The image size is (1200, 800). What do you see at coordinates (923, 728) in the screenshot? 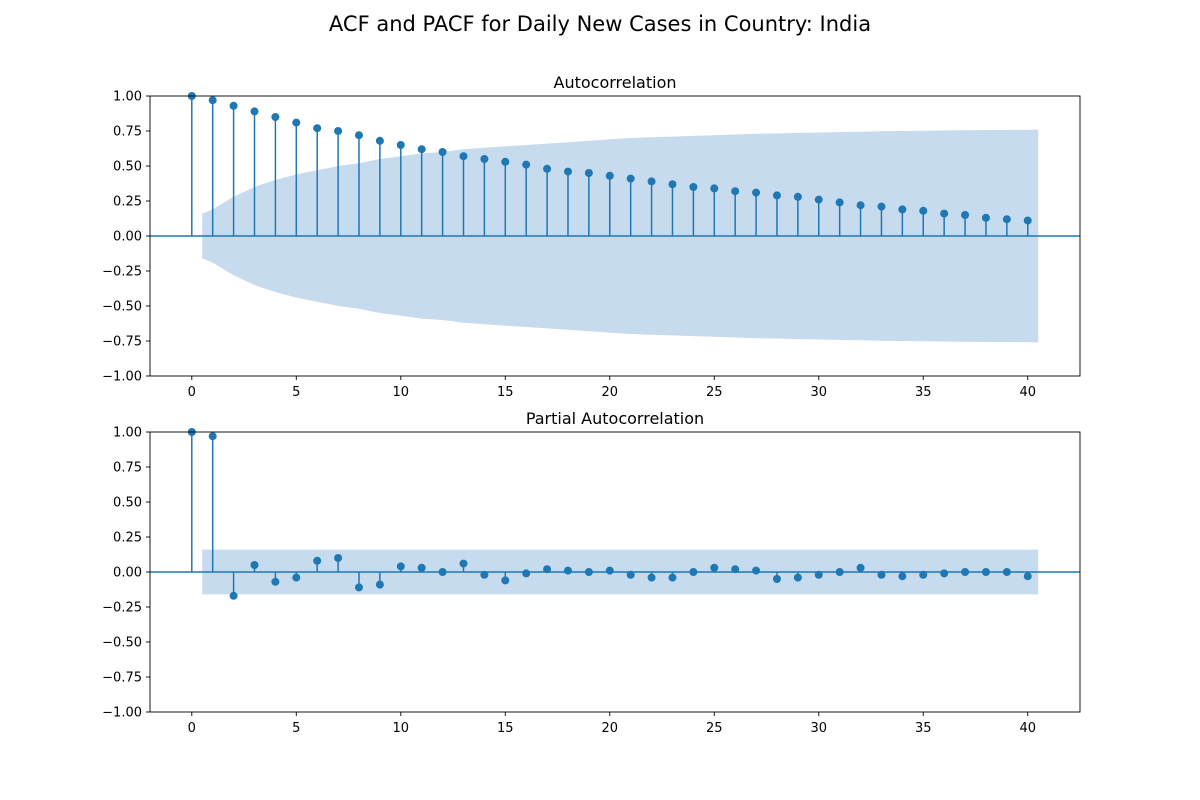
I see `pacf-xtick-label-35: 35` at bounding box center [923, 728].